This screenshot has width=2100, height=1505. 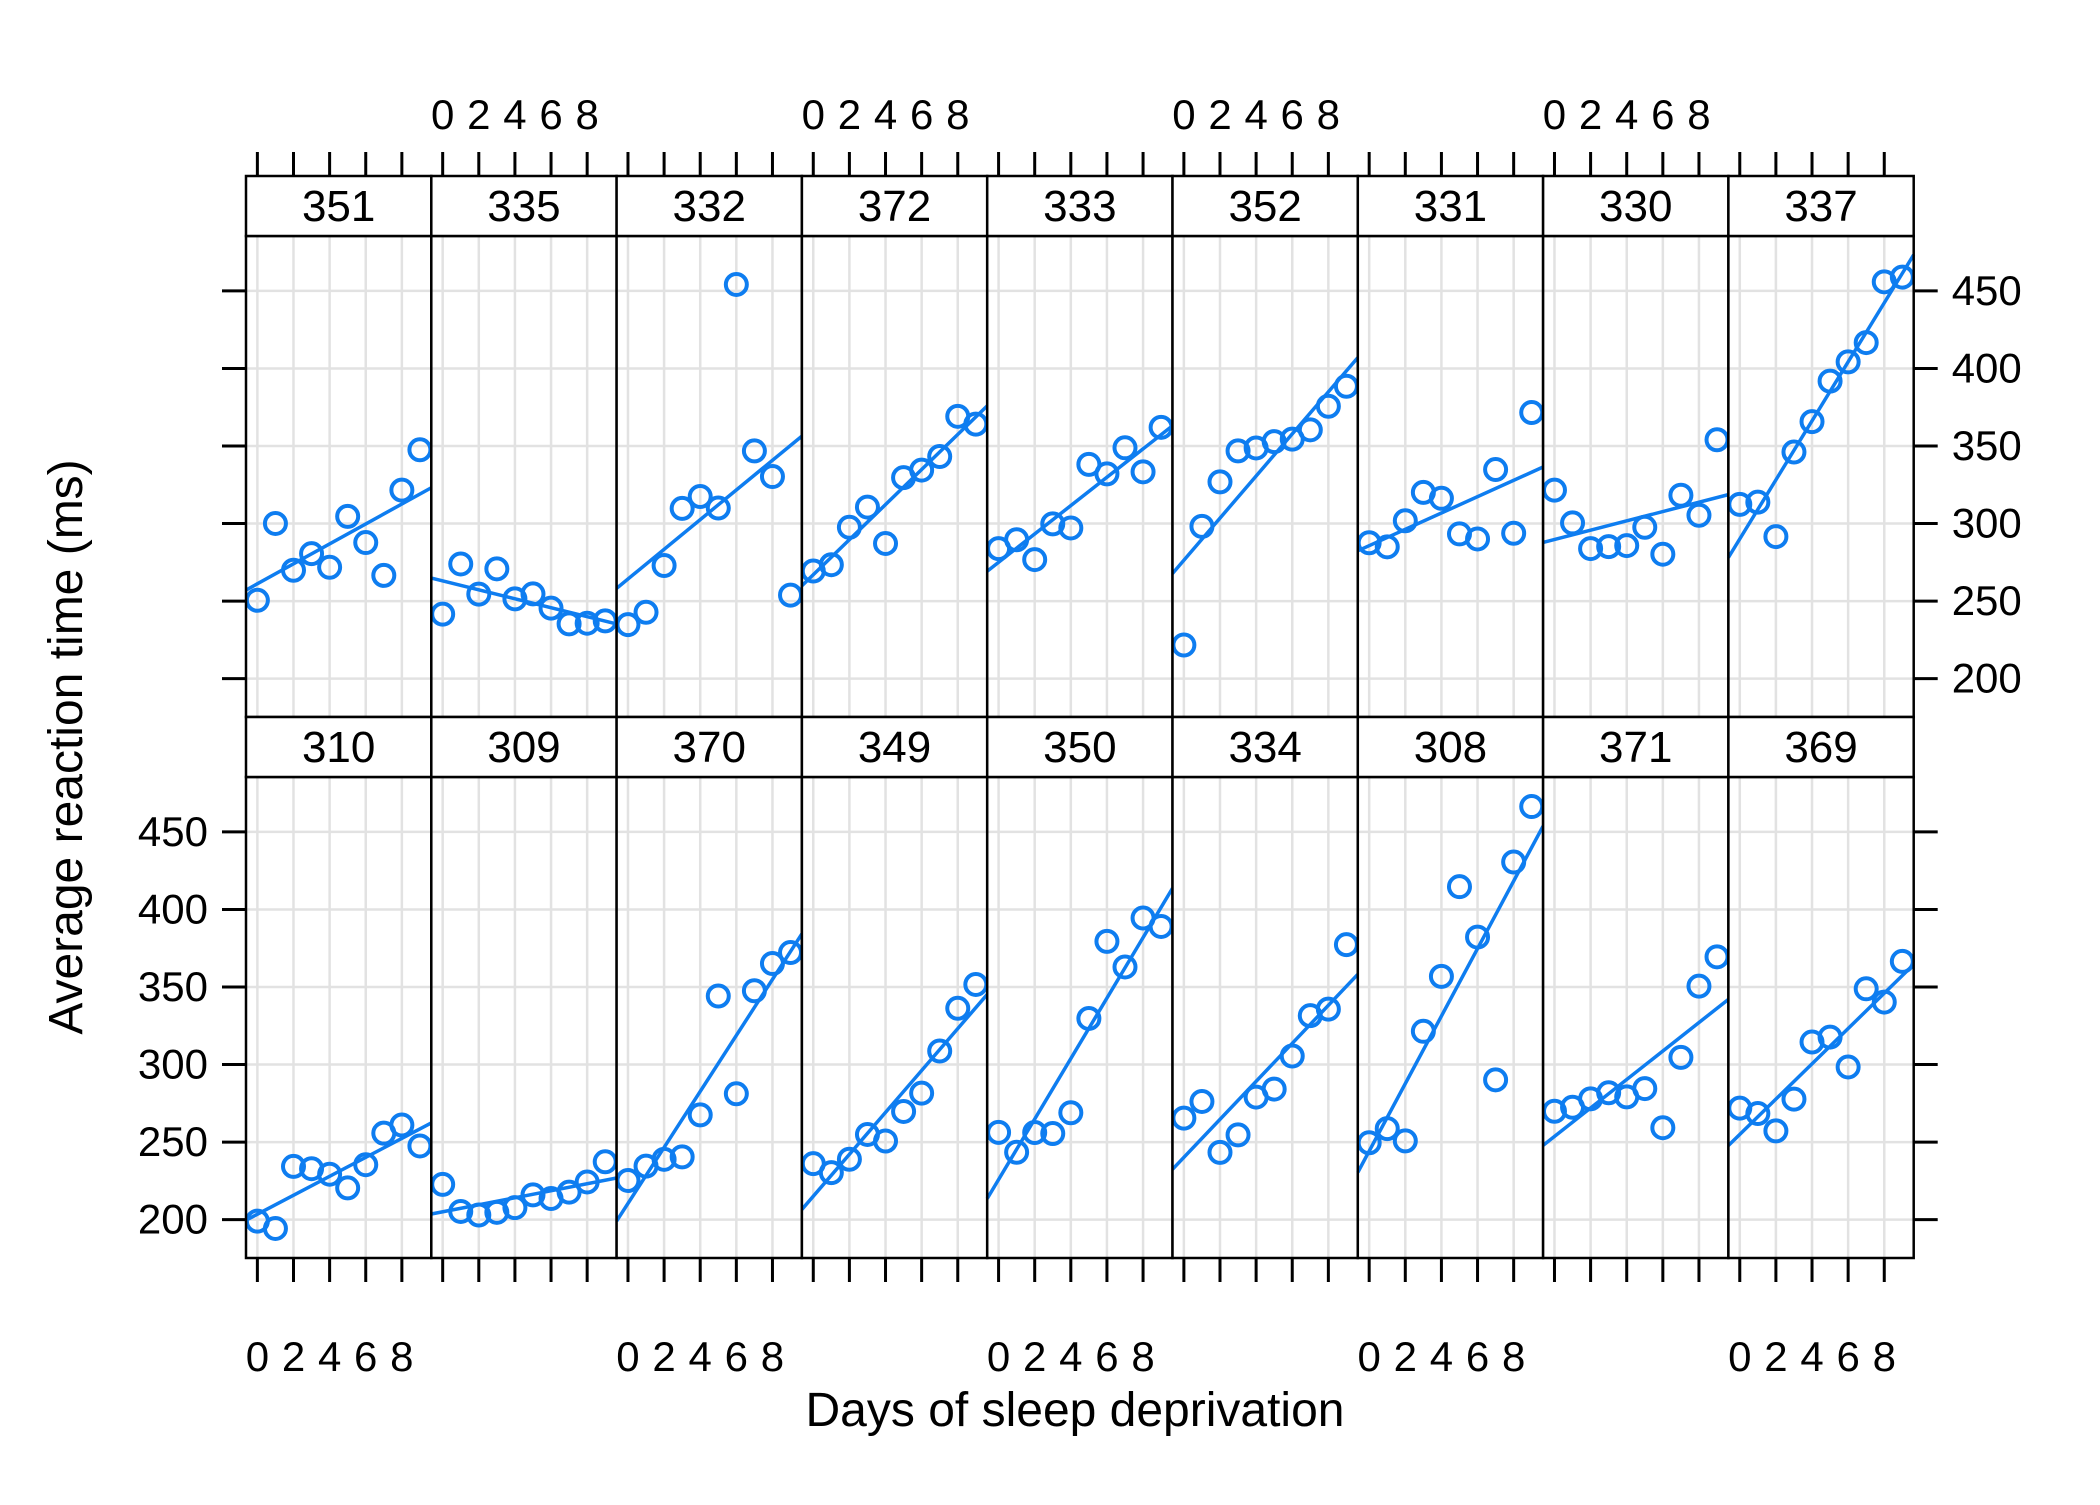 I want to click on y-tick-label-right: 200, so click(x=1987, y=678).